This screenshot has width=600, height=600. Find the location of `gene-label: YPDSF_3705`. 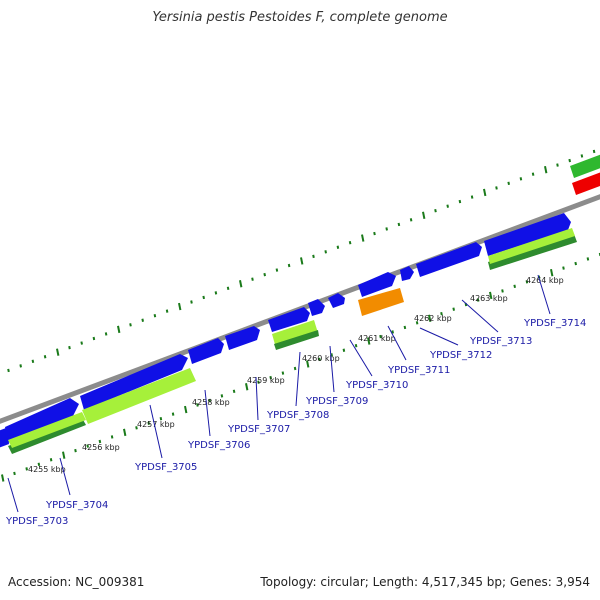

gene-label: YPDSF_3705 is located at coordinates (165, 467).